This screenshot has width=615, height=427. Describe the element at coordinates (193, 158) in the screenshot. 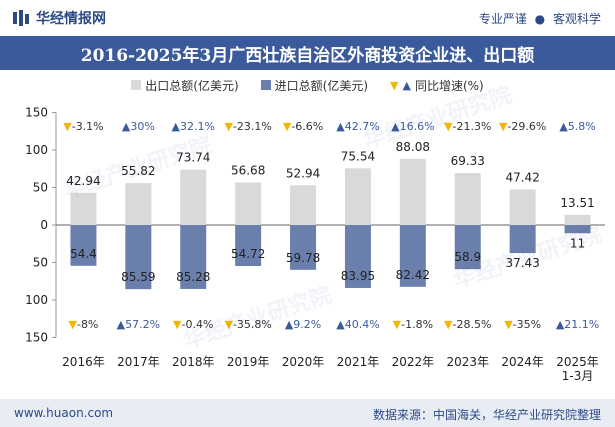

I see `export-value-label: 73.74` at that location.